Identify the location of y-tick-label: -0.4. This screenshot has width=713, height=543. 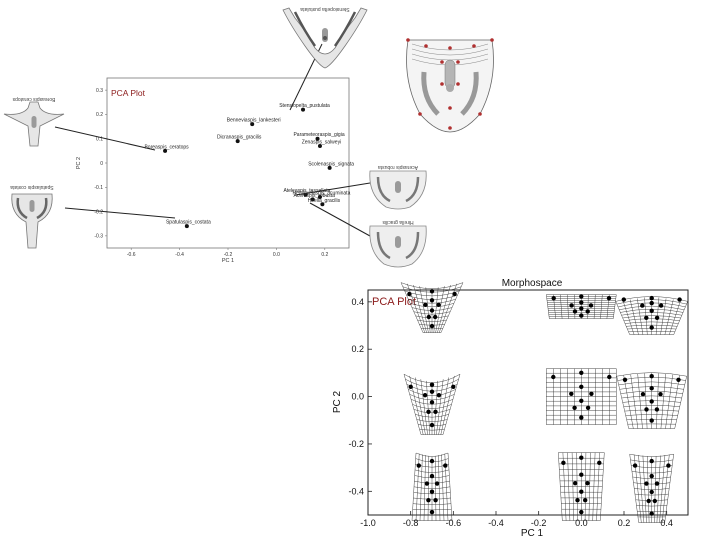
(356, 491).